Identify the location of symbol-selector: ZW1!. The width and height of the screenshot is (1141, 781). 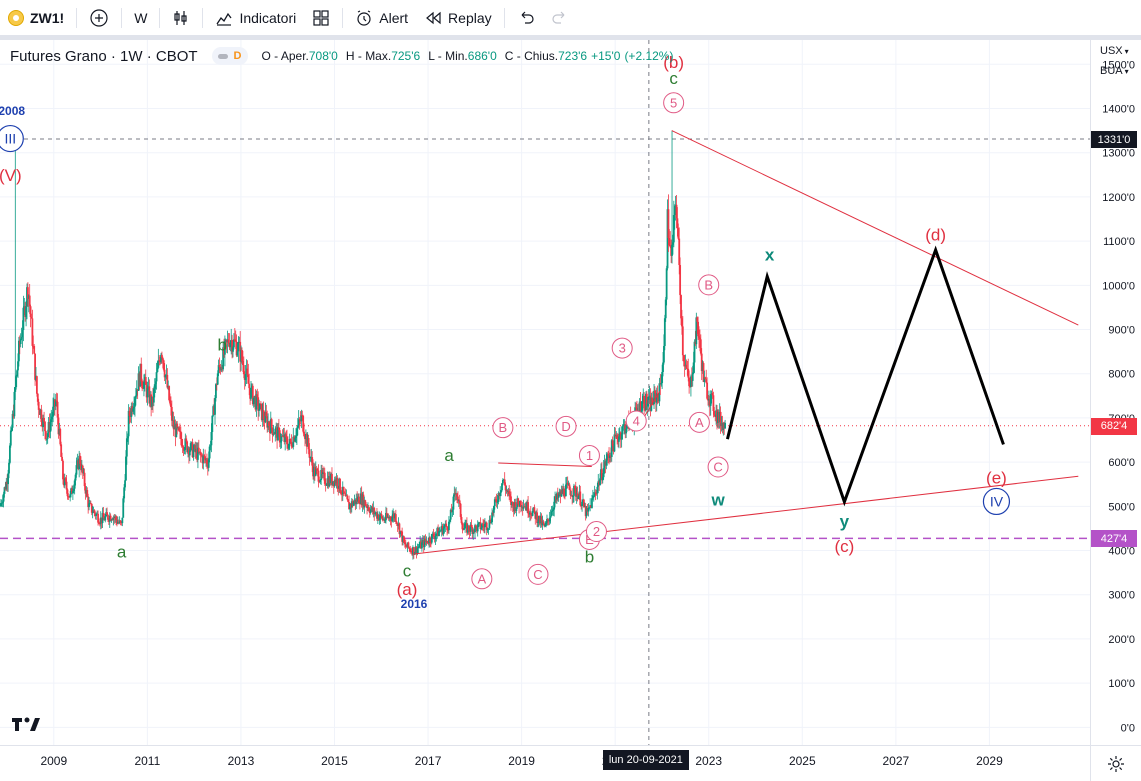
(36, 18).